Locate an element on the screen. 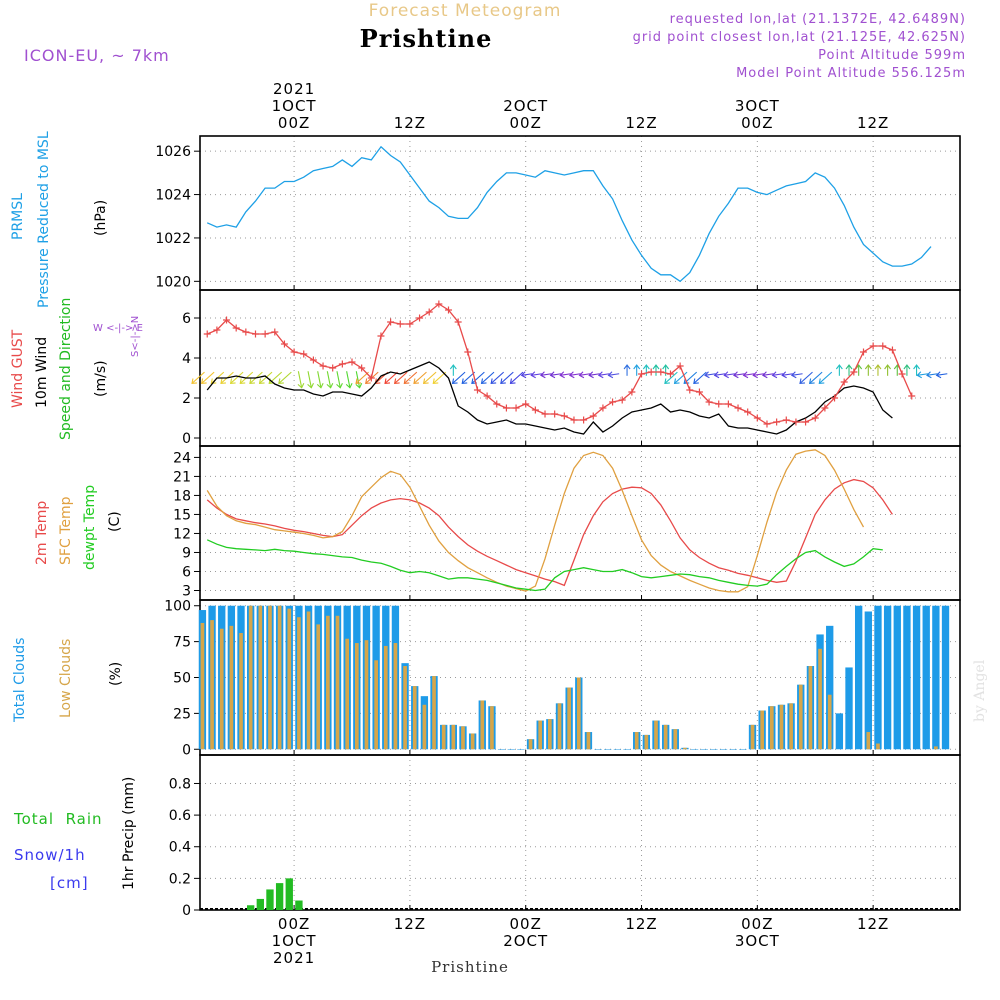  snow-unit: [cm] is located at coordinates (69, 883).